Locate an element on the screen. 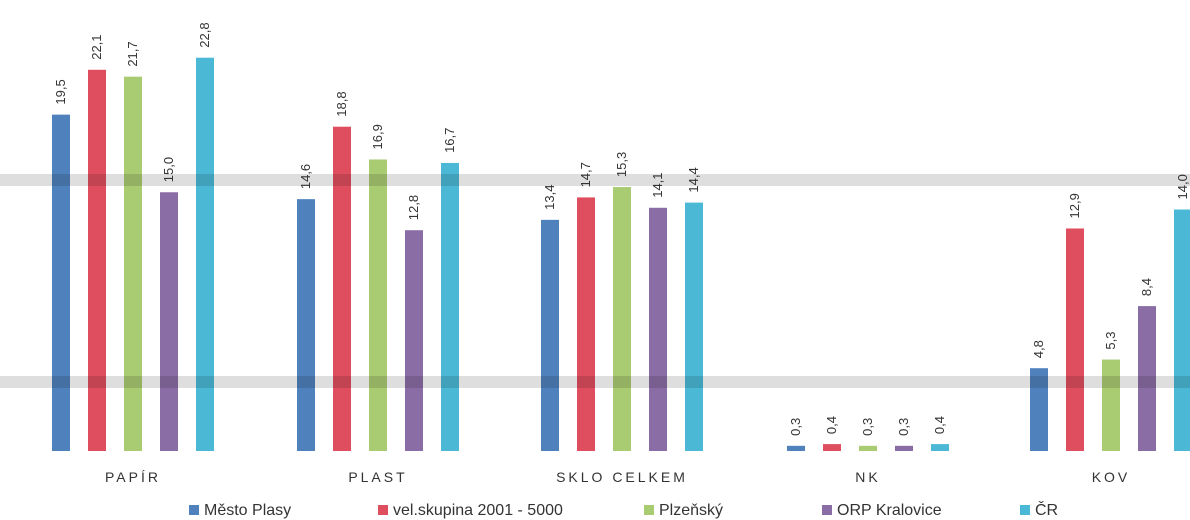 The width and height of the screenshot is (1190, 520). category-label-4: KOV is located at coordinates (1111, 477).